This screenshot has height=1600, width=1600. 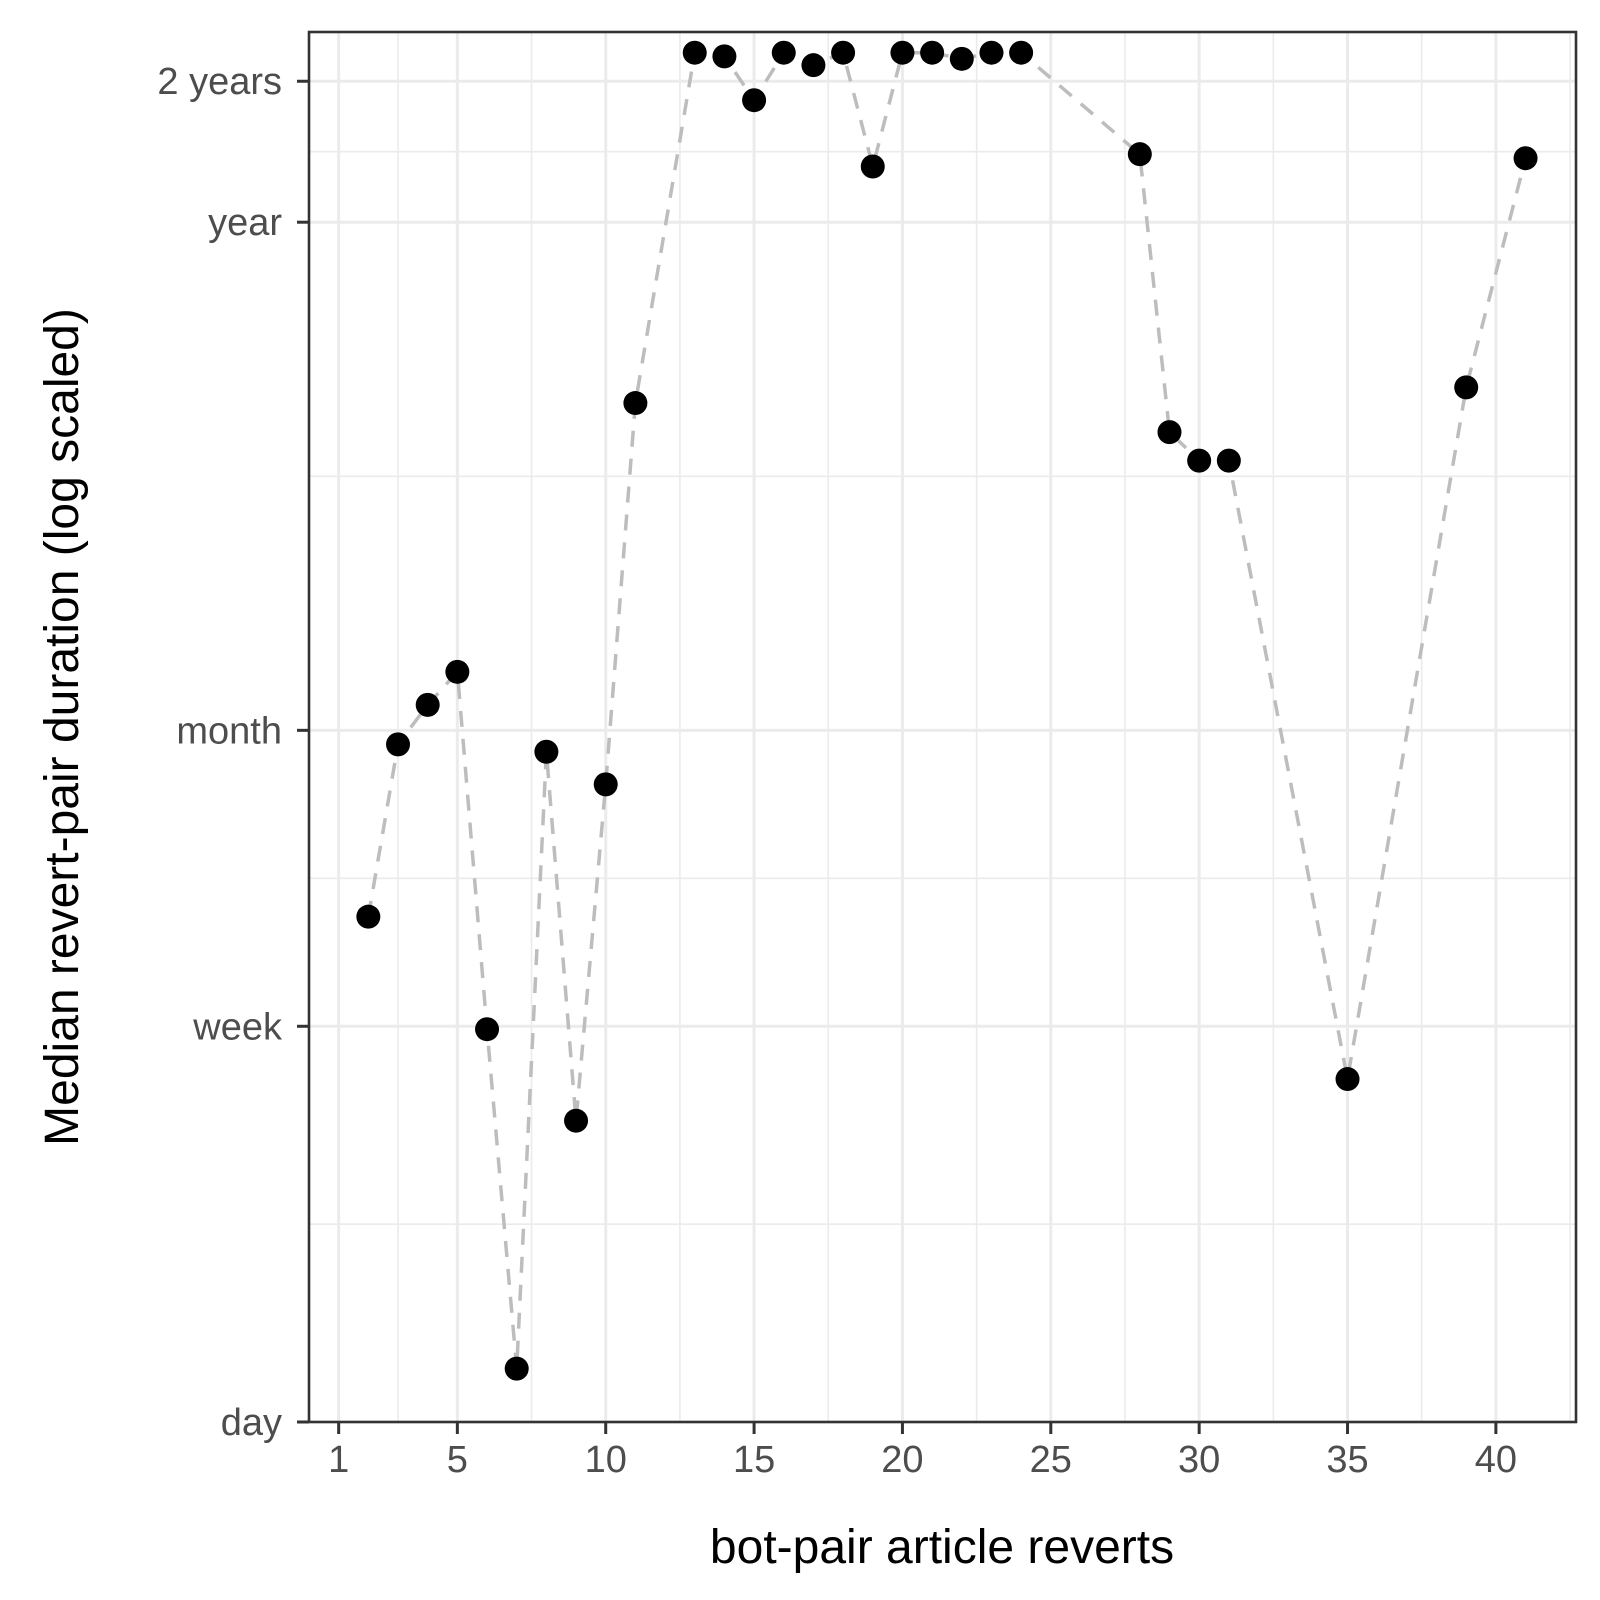 What do you see at coordinates (338, 1460) in the screenshot?
I see `x-tick-label: 1` at bounding box center [338, 1460].